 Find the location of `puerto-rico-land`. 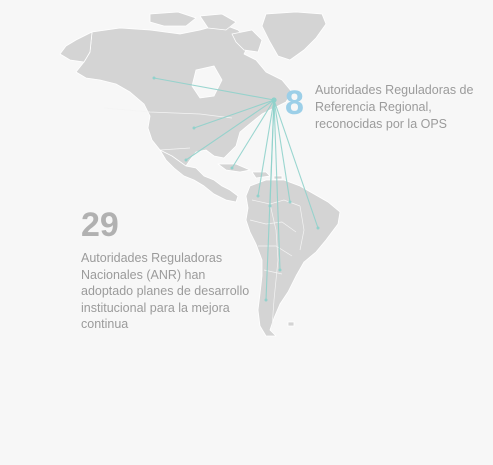

puerto-rico-land is located at coordinates (278, 177).